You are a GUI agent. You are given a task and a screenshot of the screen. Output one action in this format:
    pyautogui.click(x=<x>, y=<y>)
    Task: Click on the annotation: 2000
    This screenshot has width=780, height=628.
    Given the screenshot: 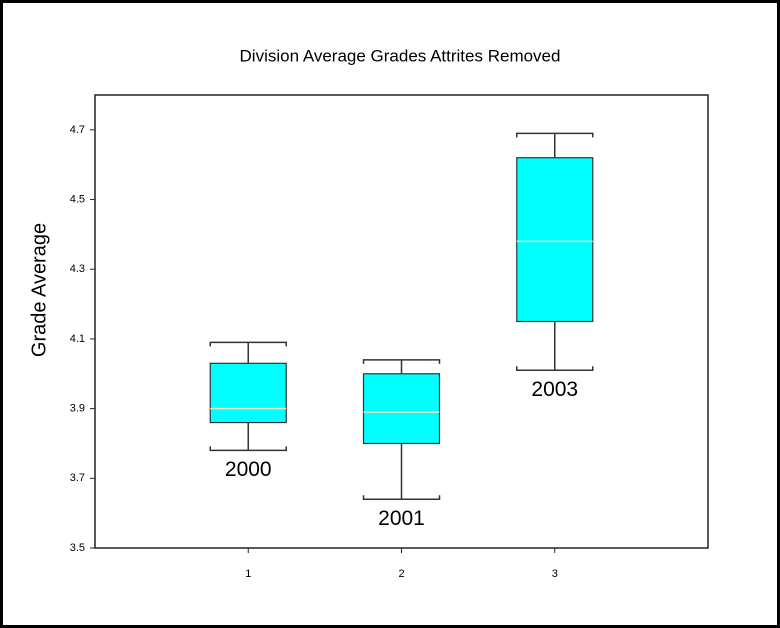 What is the action you would take?
    pyautogui.click(x=248, y=469)
    